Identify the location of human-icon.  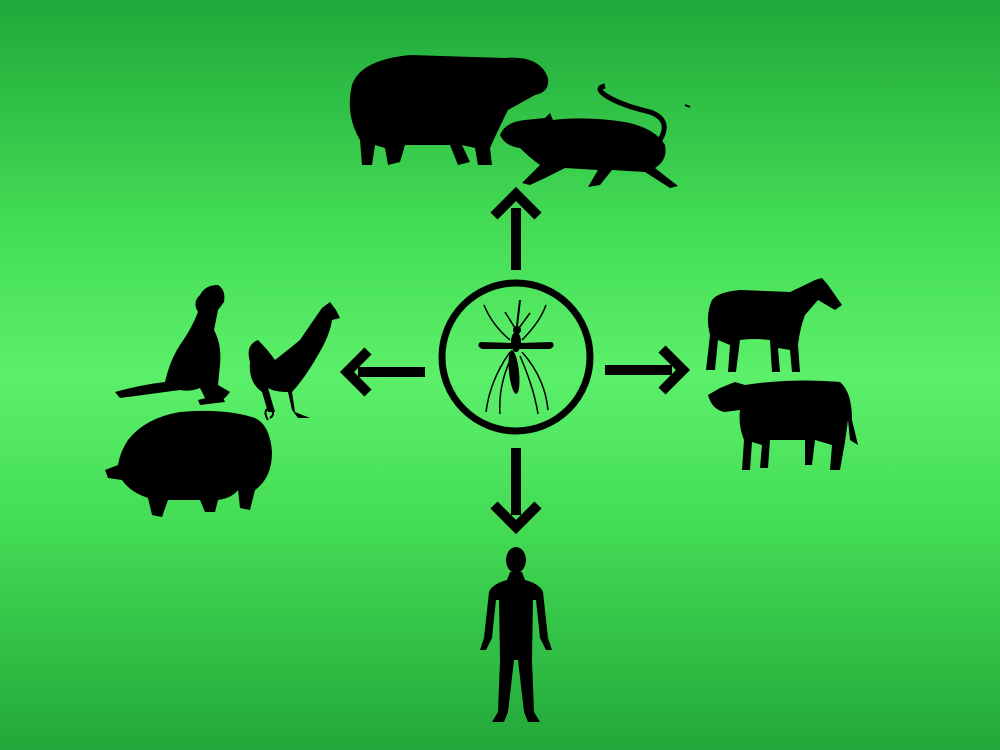
(516, 634).